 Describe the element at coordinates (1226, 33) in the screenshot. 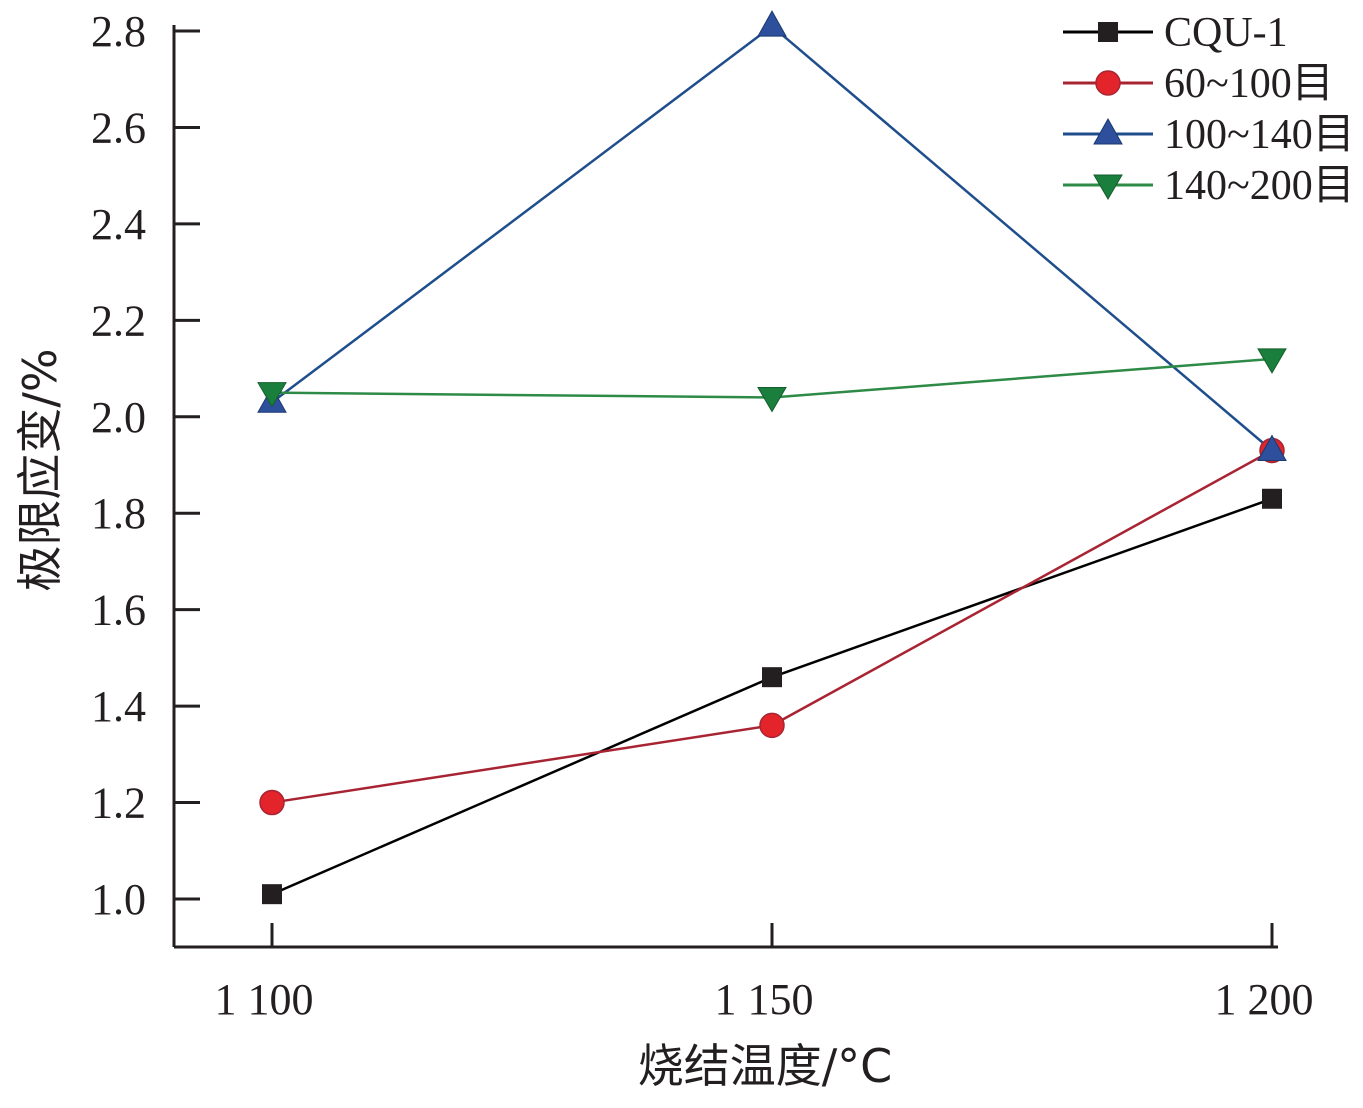

I see `legend-label: CQU-1` at that location.